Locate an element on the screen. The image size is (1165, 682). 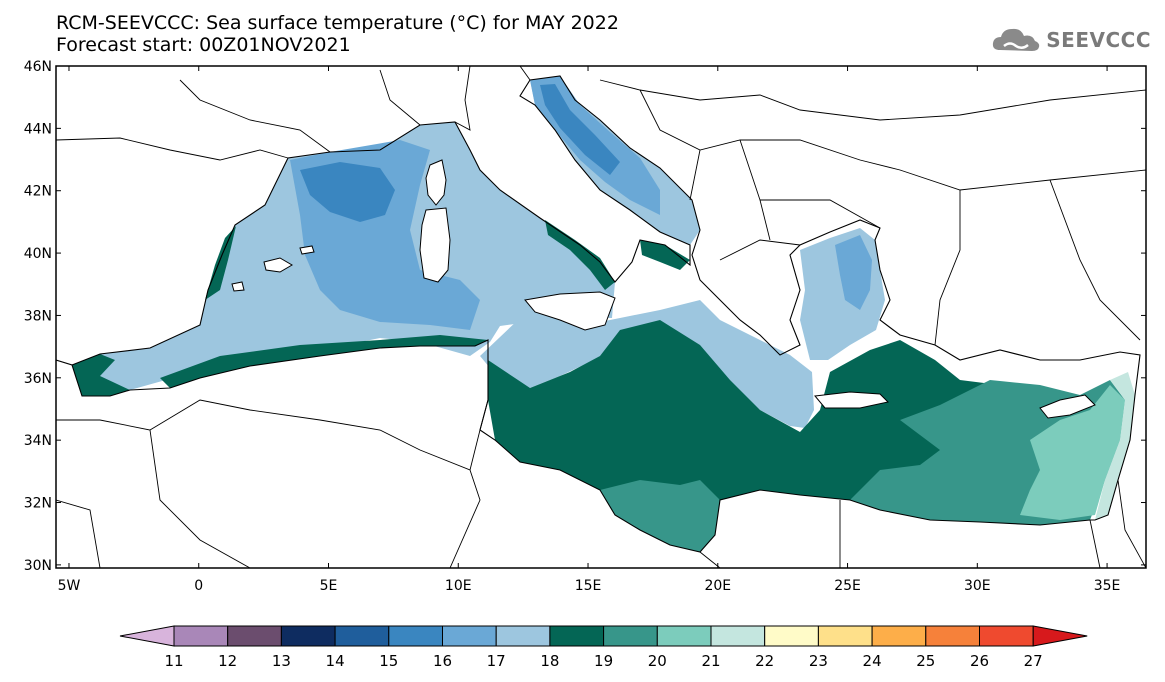
lon-tick-label: 25E is located at coordinates (847, 586).